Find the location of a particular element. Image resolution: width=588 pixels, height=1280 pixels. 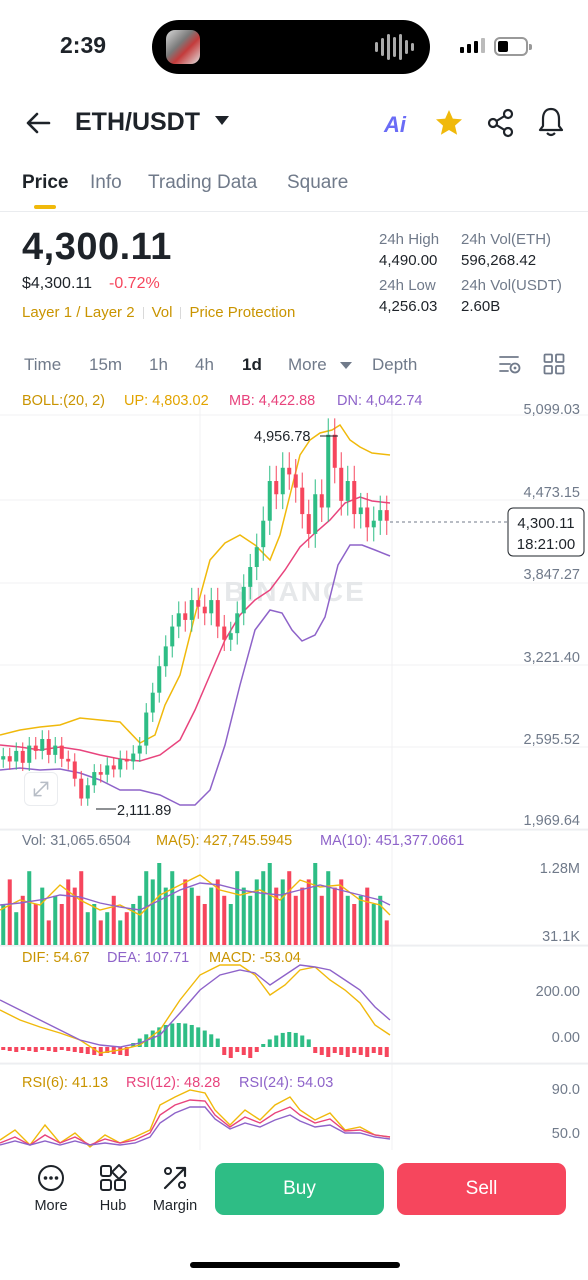

fullscreen-expand-icon is located at coordinates (41, 789).